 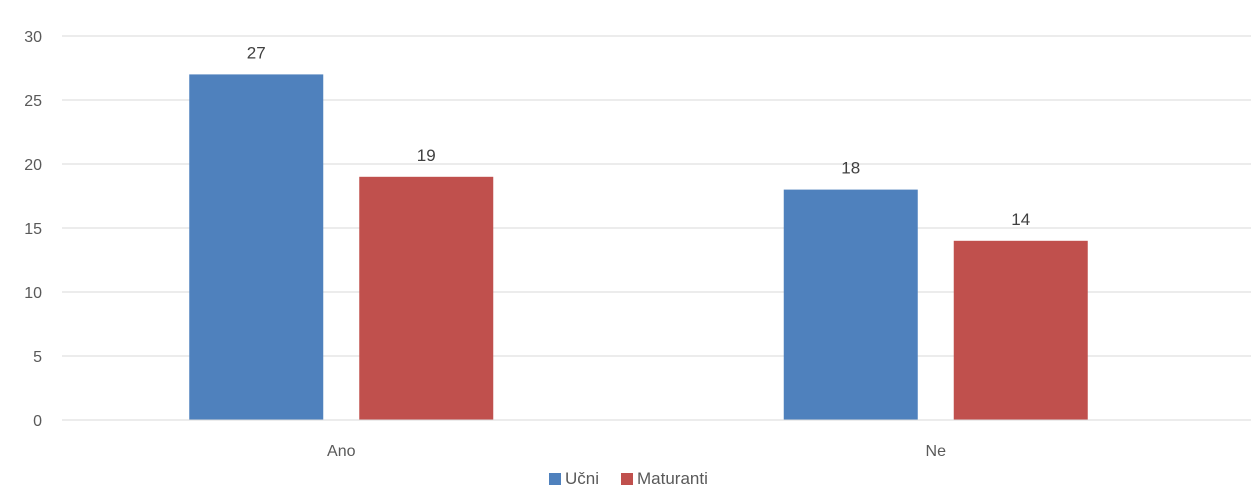 I want to click on bar-maturanti-ne, so click(x=1020, y=330).